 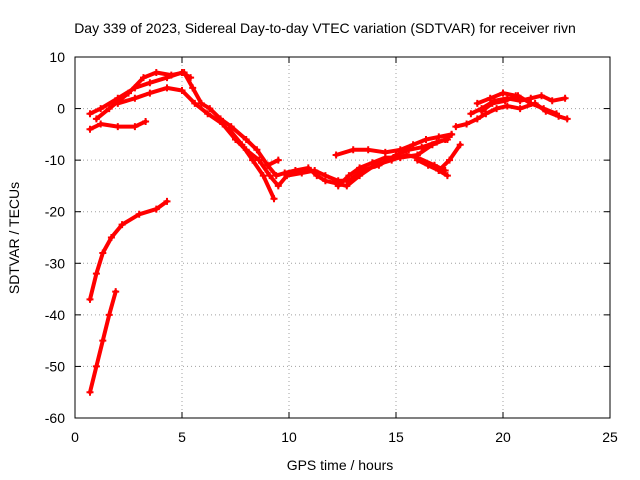 I want to click on x-tick-label: 20, so click(x=503, y=437).